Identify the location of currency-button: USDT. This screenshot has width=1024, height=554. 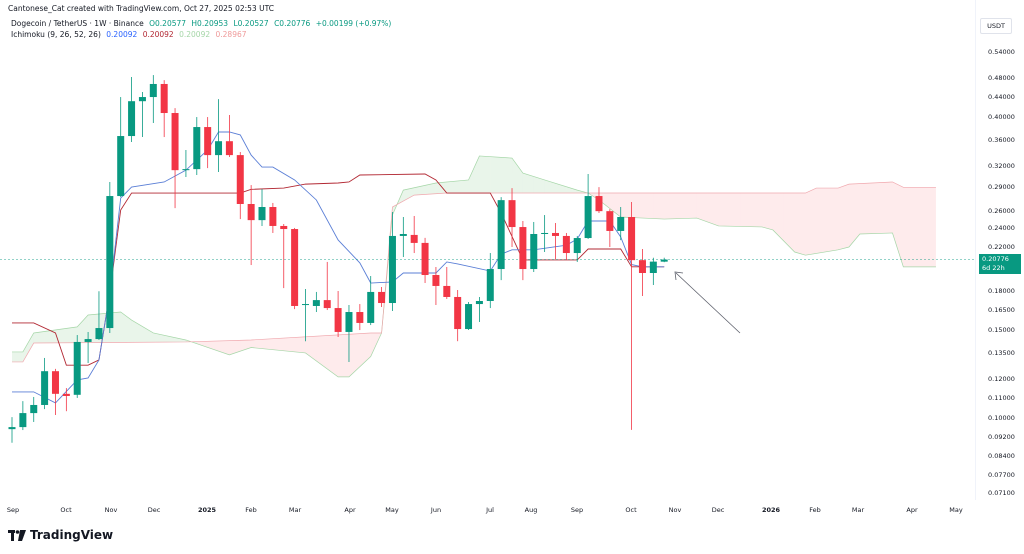
(996, 26).